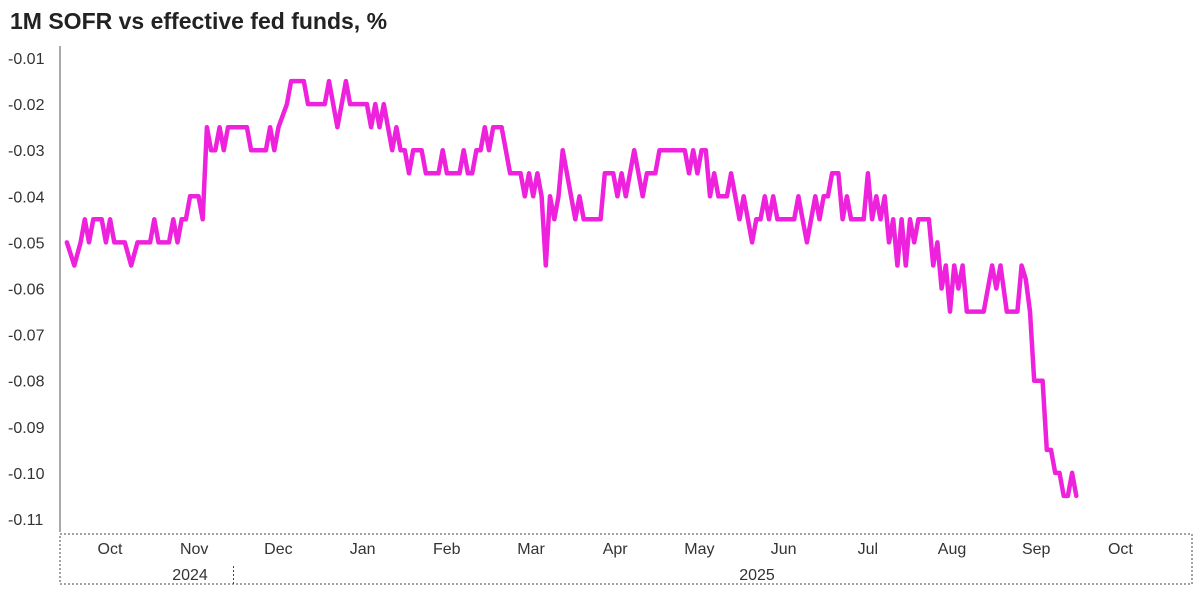 The width and height of the screenshot is (1200, 590). Describe the element at coordinates (1036, 549) in the screenshot. I see `x-tick-label: Sep` at that location.